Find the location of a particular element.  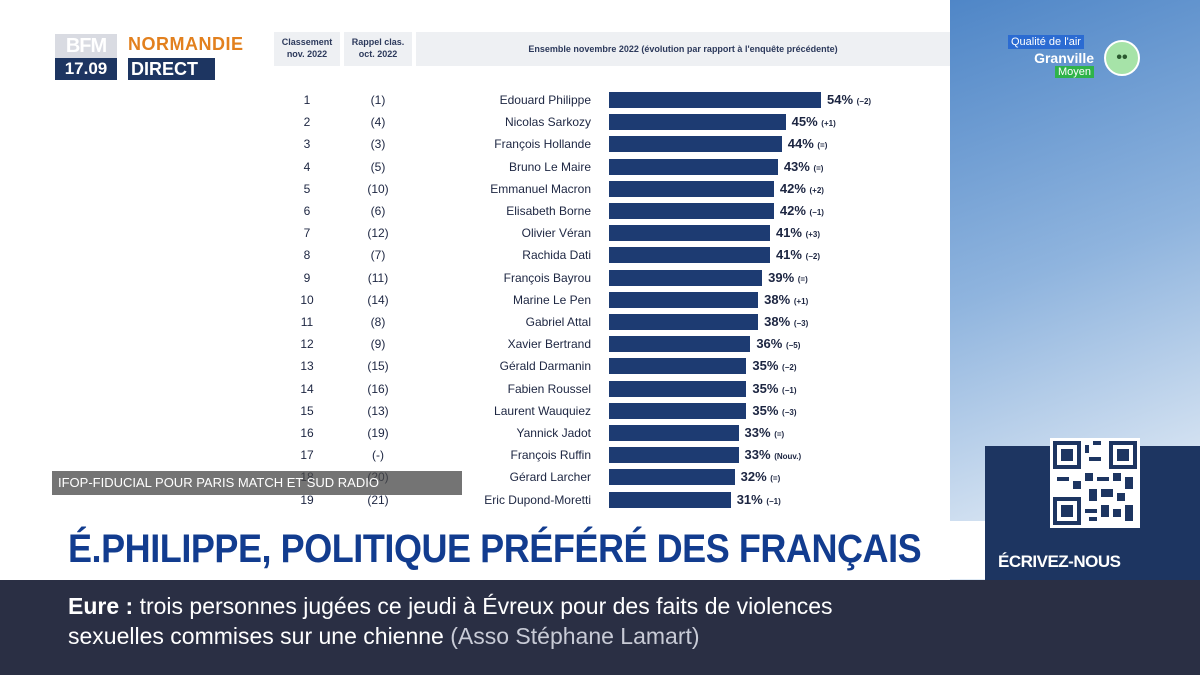

row-name: Nicolas Sarkozy is located at coordinates (547, 122).